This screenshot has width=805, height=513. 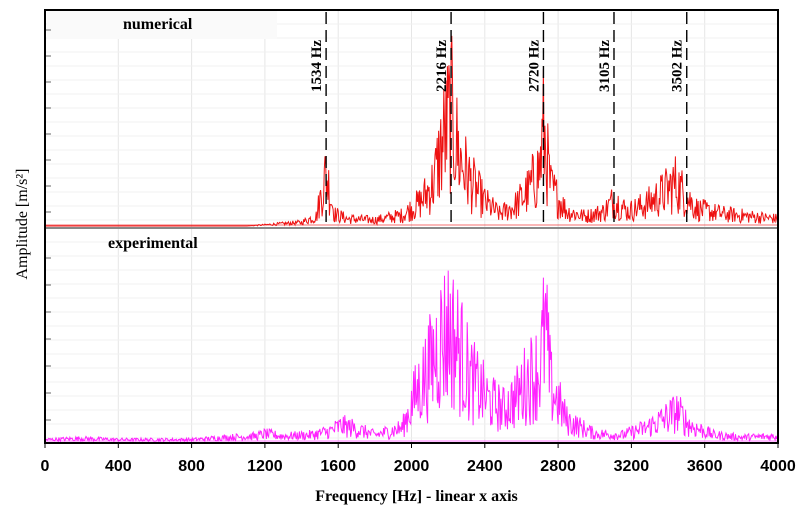 What do you see at coordinates (412, 466) in the screenshot?
I see `x-tick-label: 2000` at bounding box center [412, 466].